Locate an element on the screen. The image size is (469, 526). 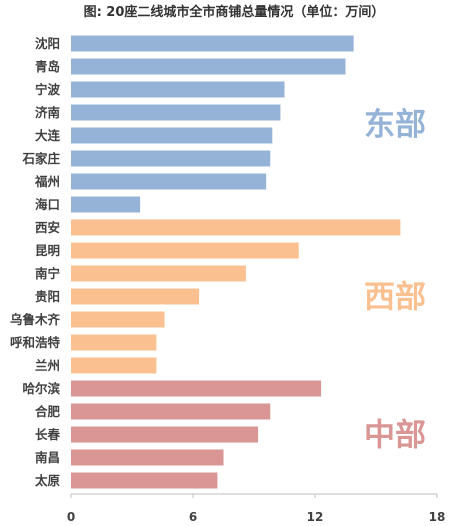
category-label: 哈尔滨 is located at coordinates (41, 388).